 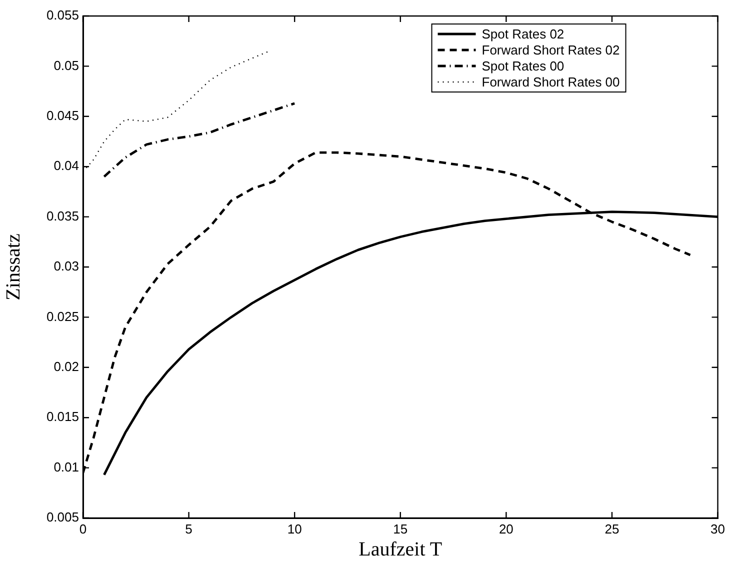 What do you see at coordinates (188, 528) in the screenshot?
I see `x-tick-label: 5` at bounding box center [188, 528].